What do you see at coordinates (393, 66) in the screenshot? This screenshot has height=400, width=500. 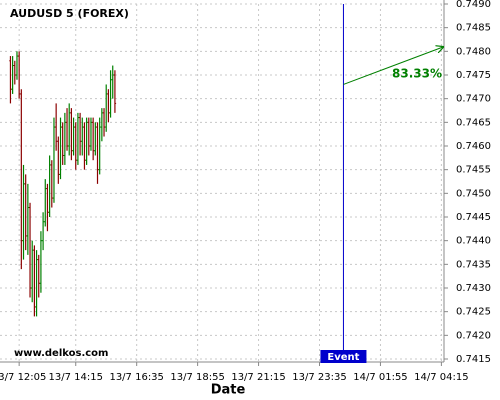 I see `annotation-arrow` at bounding box center [393, 66].